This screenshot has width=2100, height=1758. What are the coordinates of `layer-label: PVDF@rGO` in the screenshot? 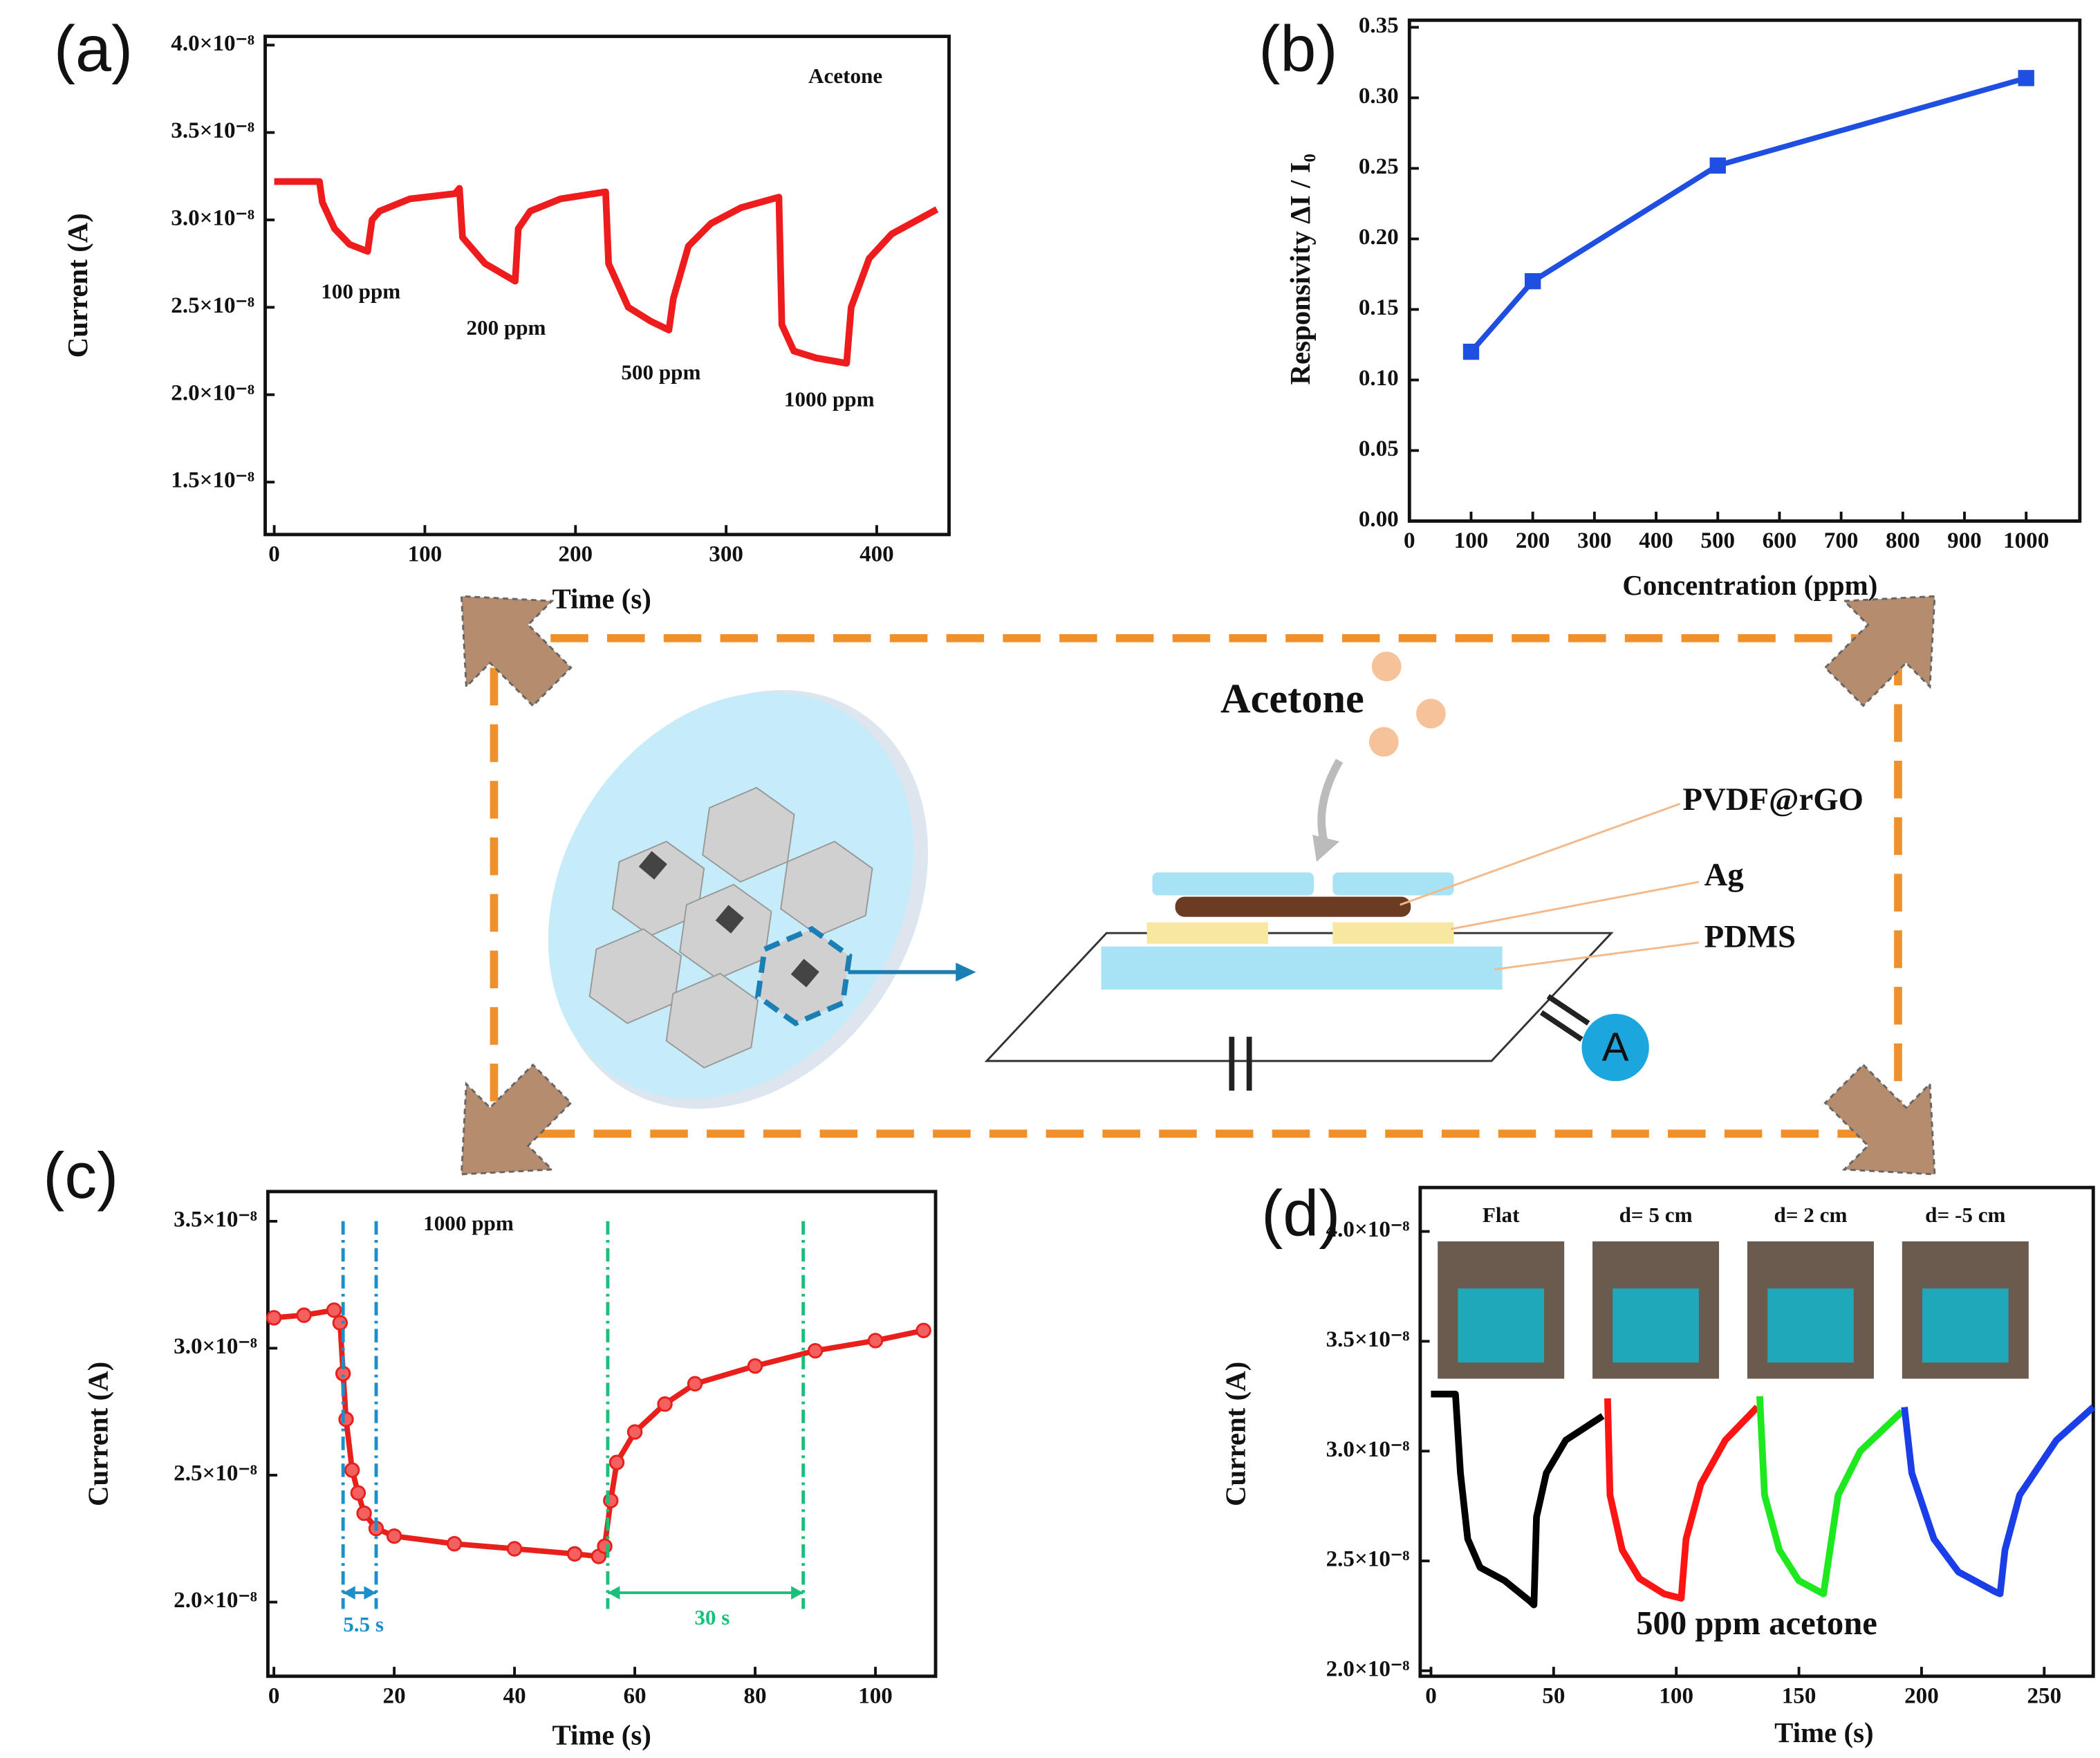 It's located at (1772, 799).